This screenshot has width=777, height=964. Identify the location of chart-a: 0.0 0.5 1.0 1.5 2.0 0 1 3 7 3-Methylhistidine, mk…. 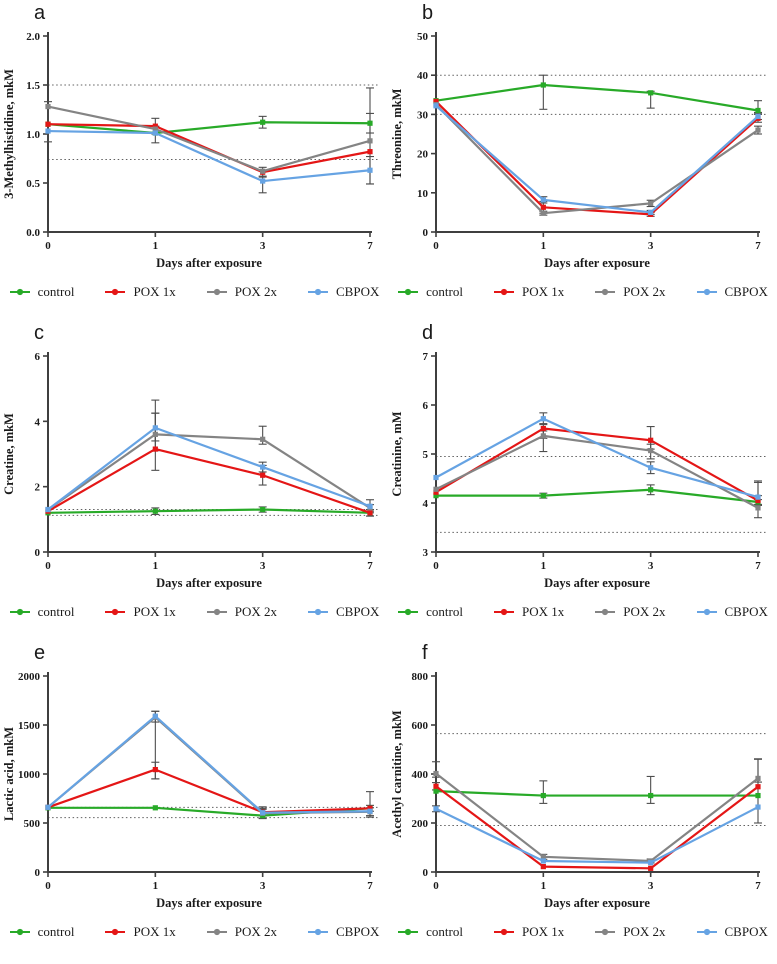
(191, 150).